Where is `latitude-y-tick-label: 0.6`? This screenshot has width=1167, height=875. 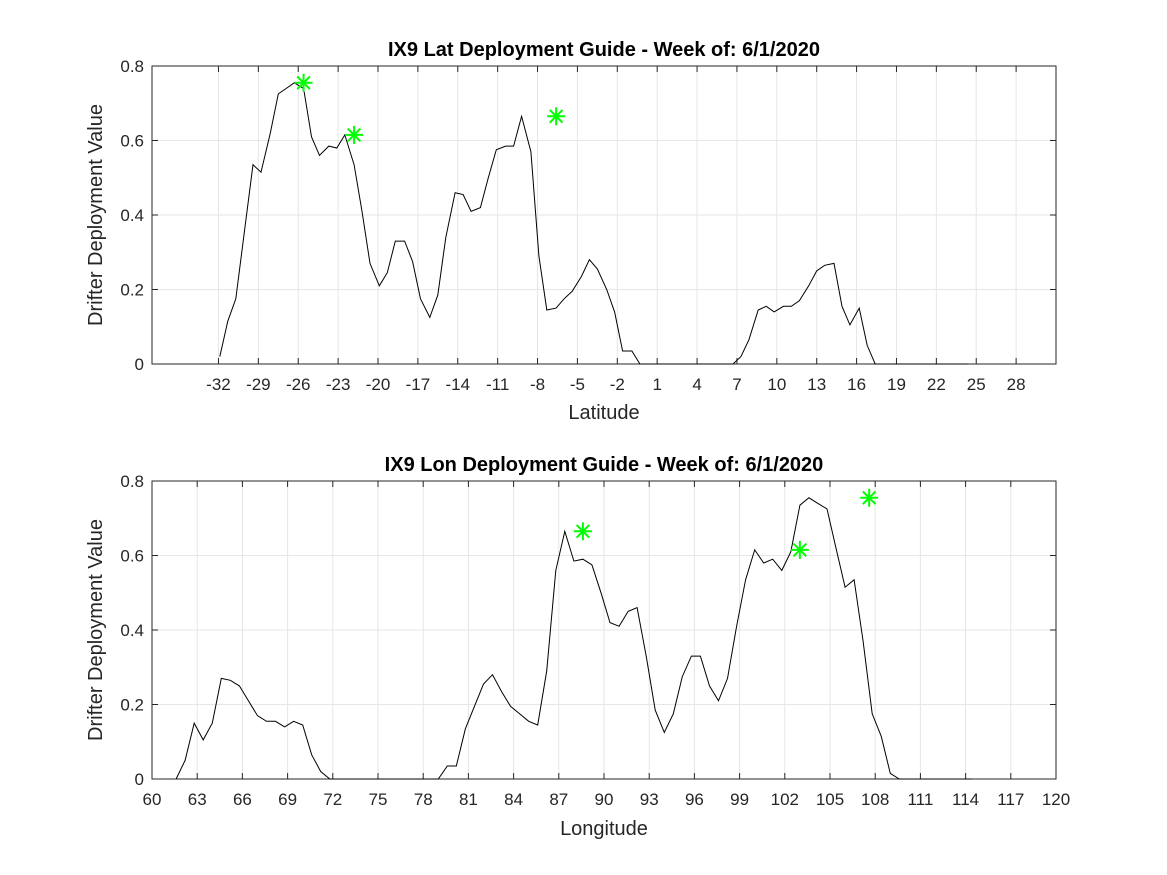
latitude-y-tick-label: 0.6 is located at coordinates (132, 141).